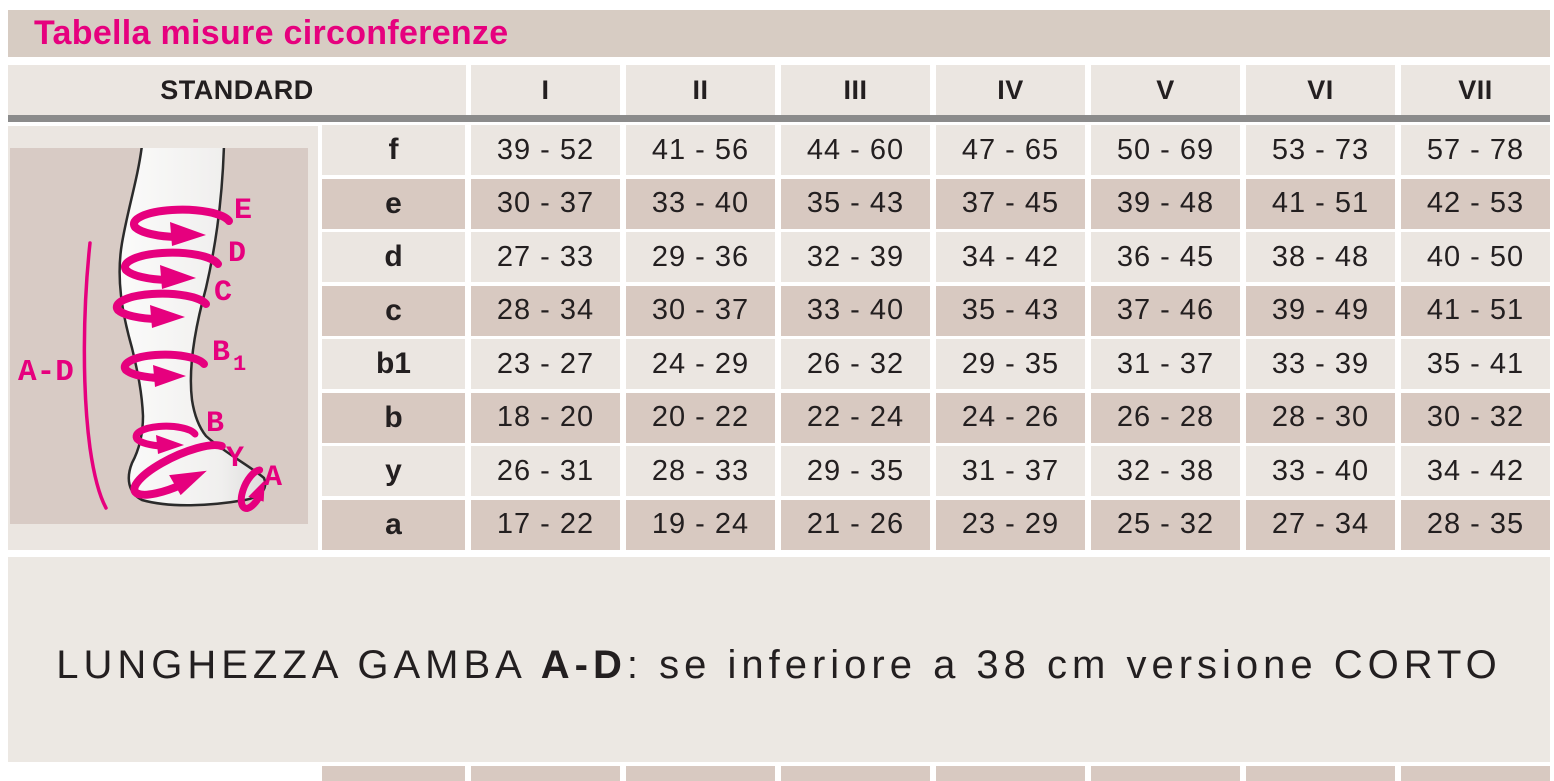 Image resolution: width=1554 pixels, height=781 pixels. What do you see at coordinates (1010, 471) in the screenshot?
I see `cell-y-IV: 31 - 37` at bounding box center [1010, 471].